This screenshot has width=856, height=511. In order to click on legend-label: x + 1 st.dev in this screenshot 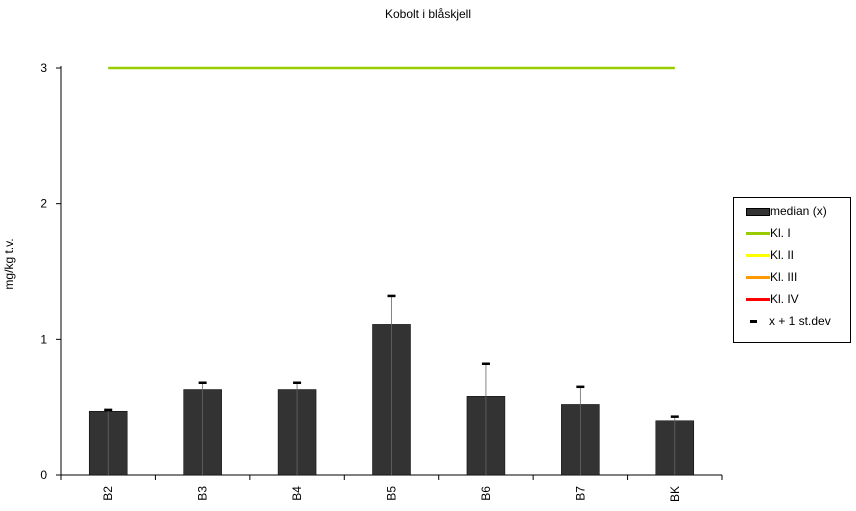, I will do `click(800, 321)`.